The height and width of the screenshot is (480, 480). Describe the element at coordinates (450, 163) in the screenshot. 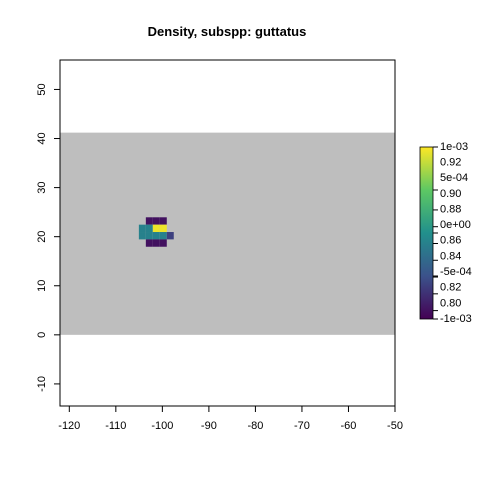

I see `colorbar-tick-label: 0.92` at that location.